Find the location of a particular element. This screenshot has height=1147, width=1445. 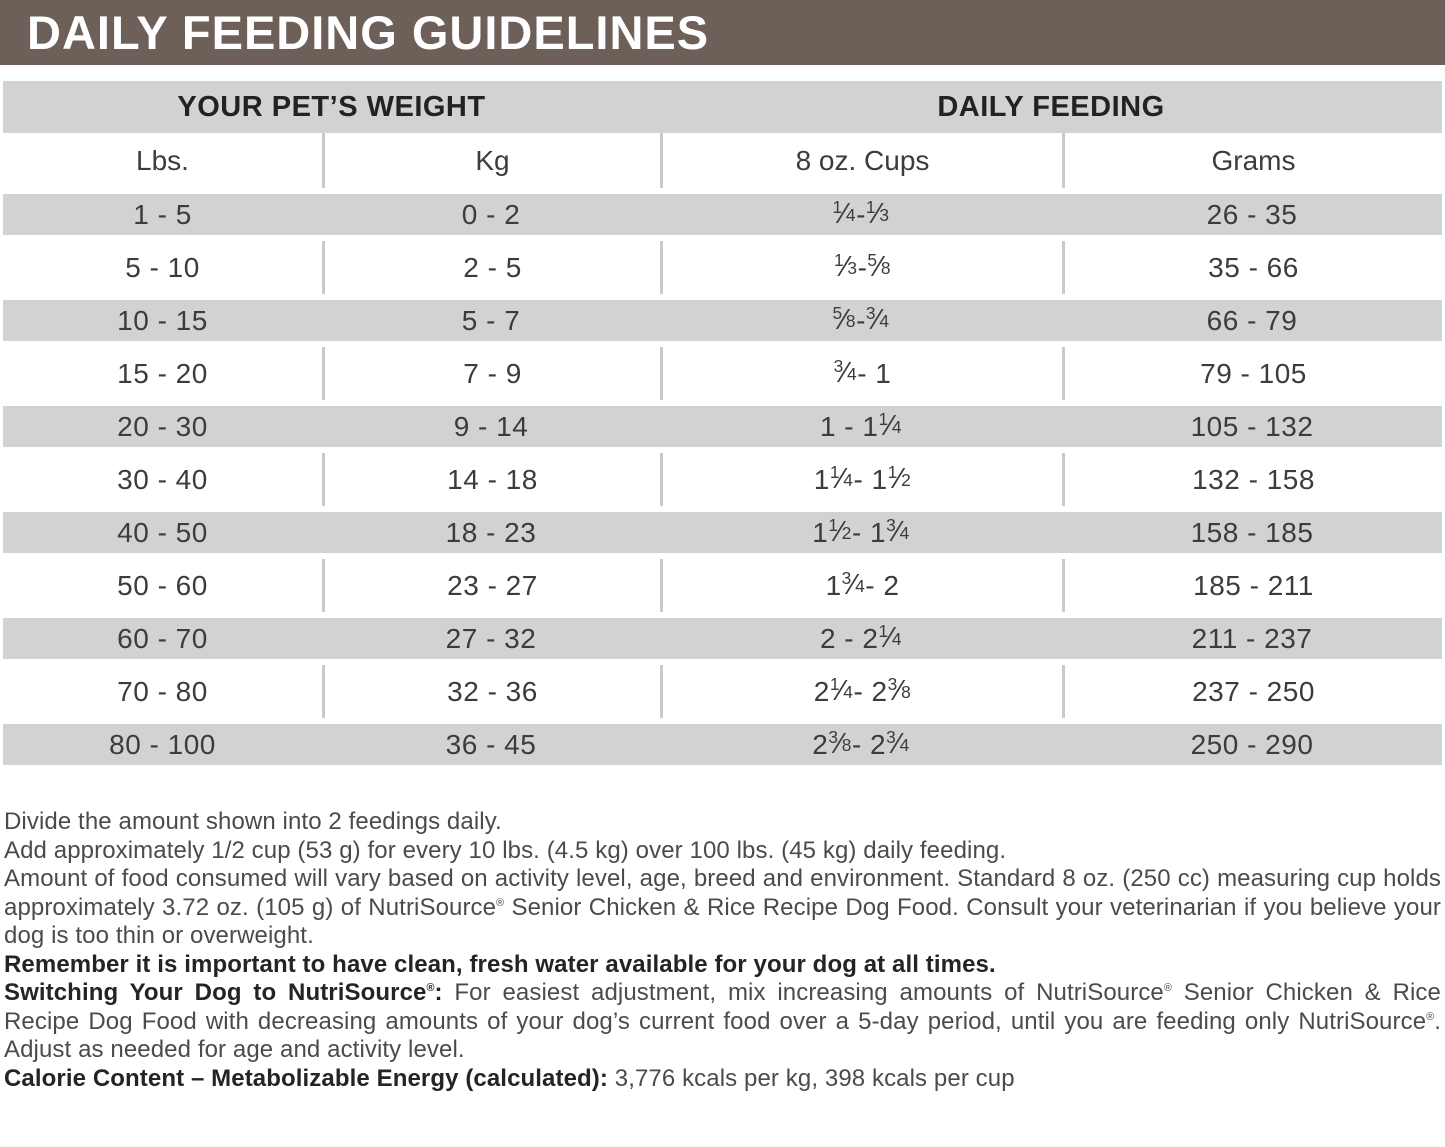

table-row: 50 - 60 23 - 27 1 3 ⁄ 4 - 2 185 - 211 is located at coordinates (722, 585).